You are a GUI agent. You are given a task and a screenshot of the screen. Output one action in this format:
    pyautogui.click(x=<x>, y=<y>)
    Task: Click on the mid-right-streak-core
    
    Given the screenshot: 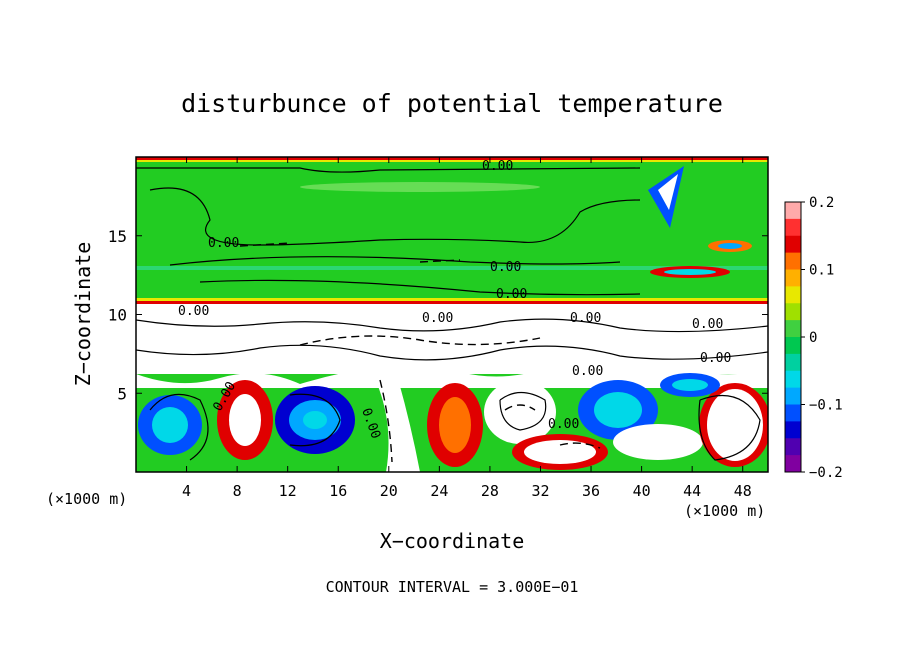 What is the action you would take?
    pyautogui.click(x=690, y=272)
    